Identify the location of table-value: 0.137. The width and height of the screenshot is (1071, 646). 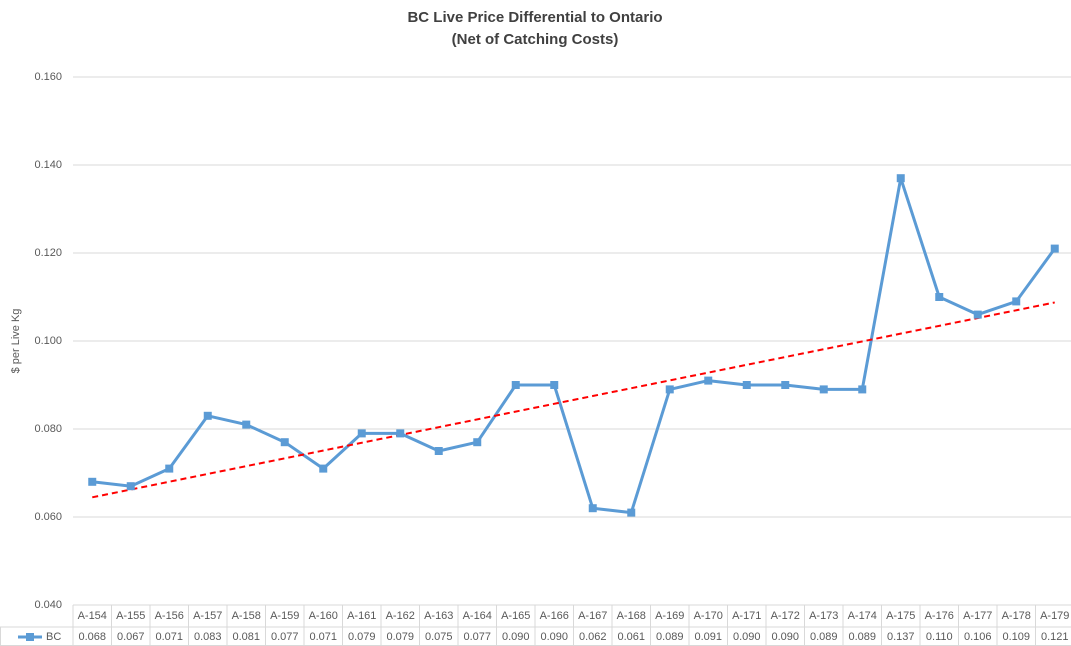
(901, 637).